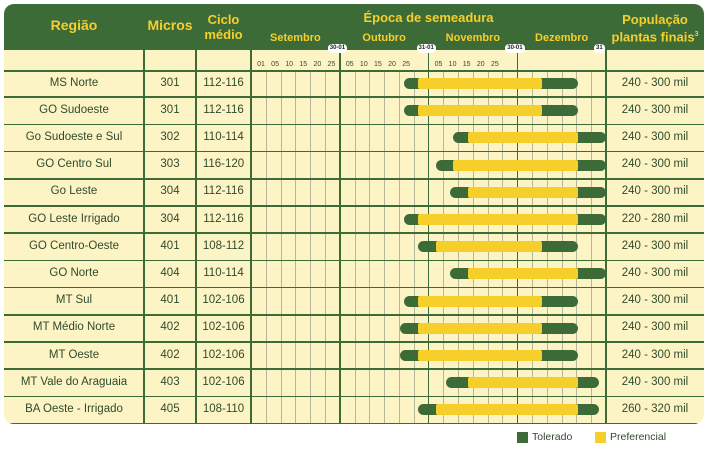 The height and width of the screenshot is (456, 709). I want to click on legend-preferencial-label: Preferencial, so click(638, 437).